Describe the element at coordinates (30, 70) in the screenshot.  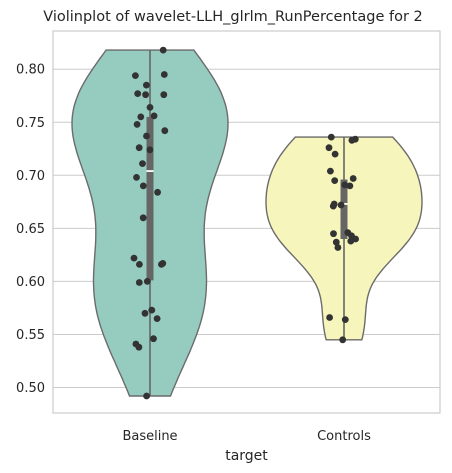
I see `y-tick-label: 0.80` at that location.